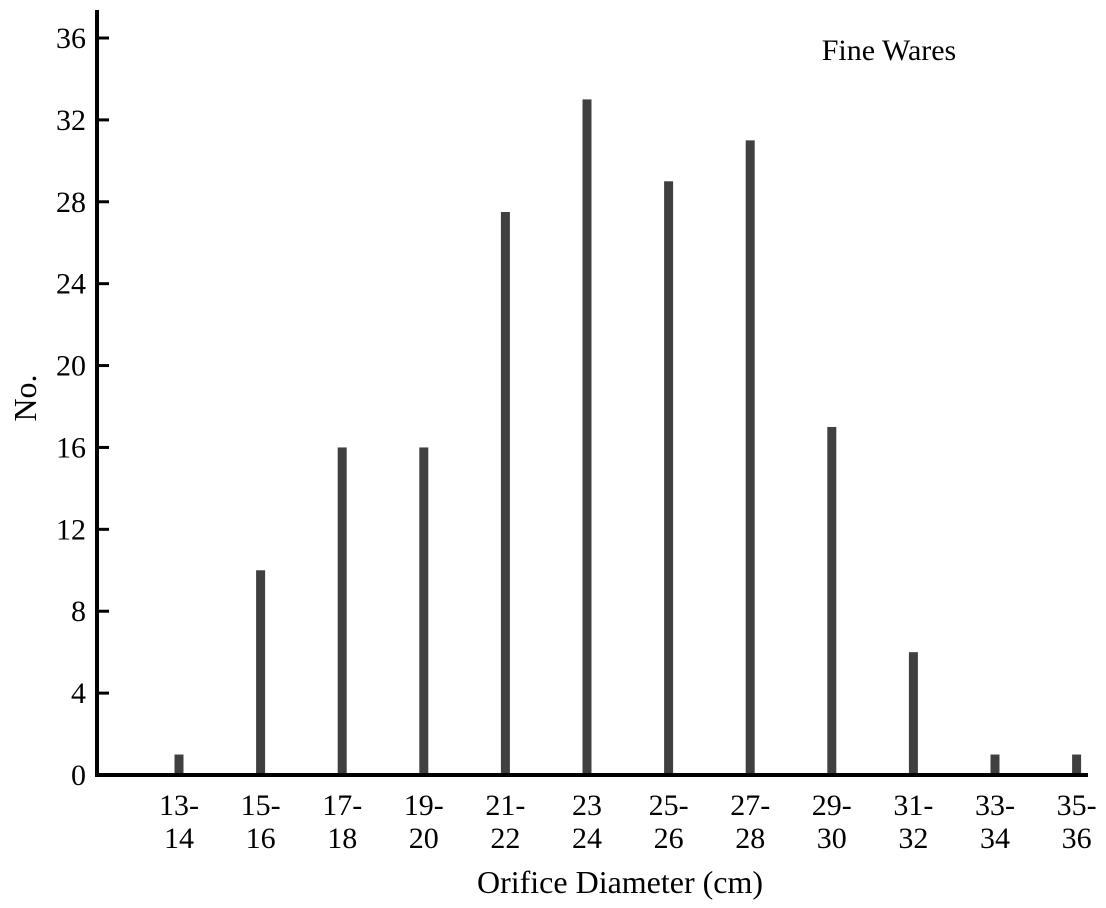 This screenshot has width=1106, height=908. Describe the element at coordinates (587, 805) in the screenshot. I see `x-tick-label-line1: 23` at that location.